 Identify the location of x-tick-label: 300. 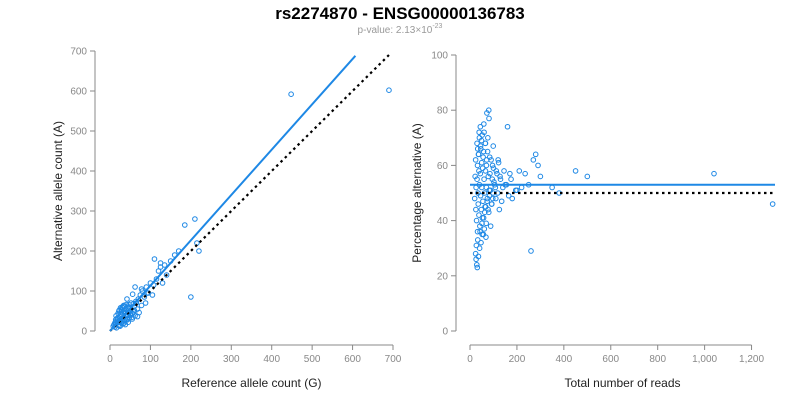
(231, 359).